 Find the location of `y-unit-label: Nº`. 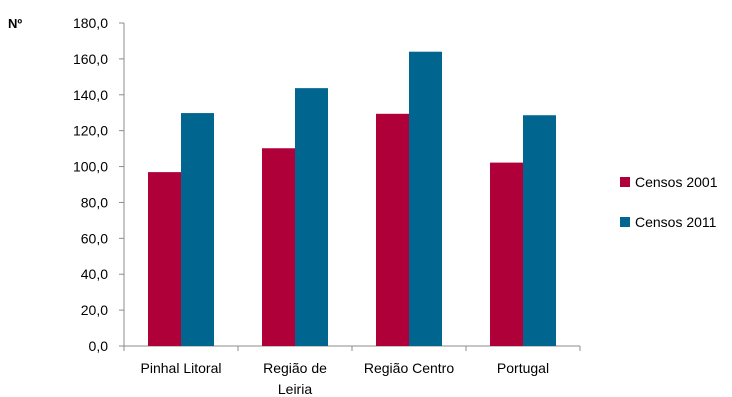

y-unit-label: Nº is located at coordinates (15, 23).